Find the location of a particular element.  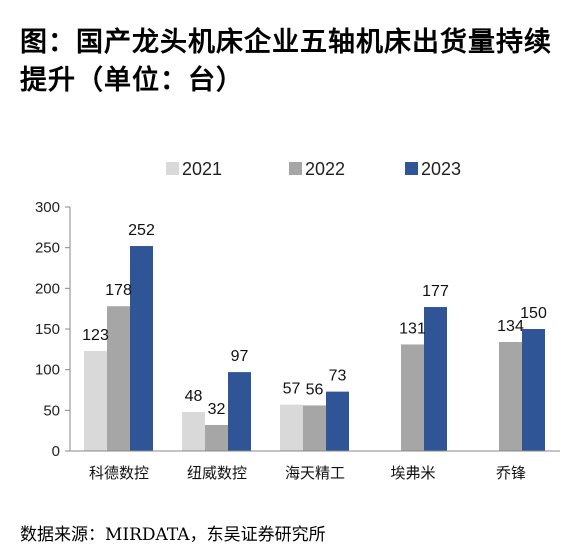

legend-label: 2023 is located at coordinates (441, 169).